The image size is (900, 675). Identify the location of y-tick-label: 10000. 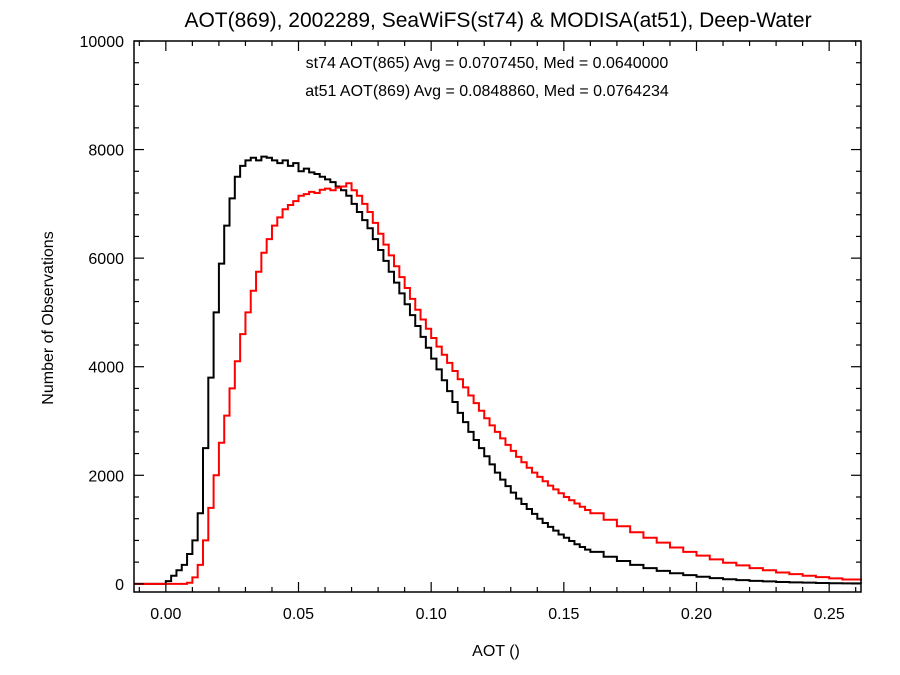
(102, 42).